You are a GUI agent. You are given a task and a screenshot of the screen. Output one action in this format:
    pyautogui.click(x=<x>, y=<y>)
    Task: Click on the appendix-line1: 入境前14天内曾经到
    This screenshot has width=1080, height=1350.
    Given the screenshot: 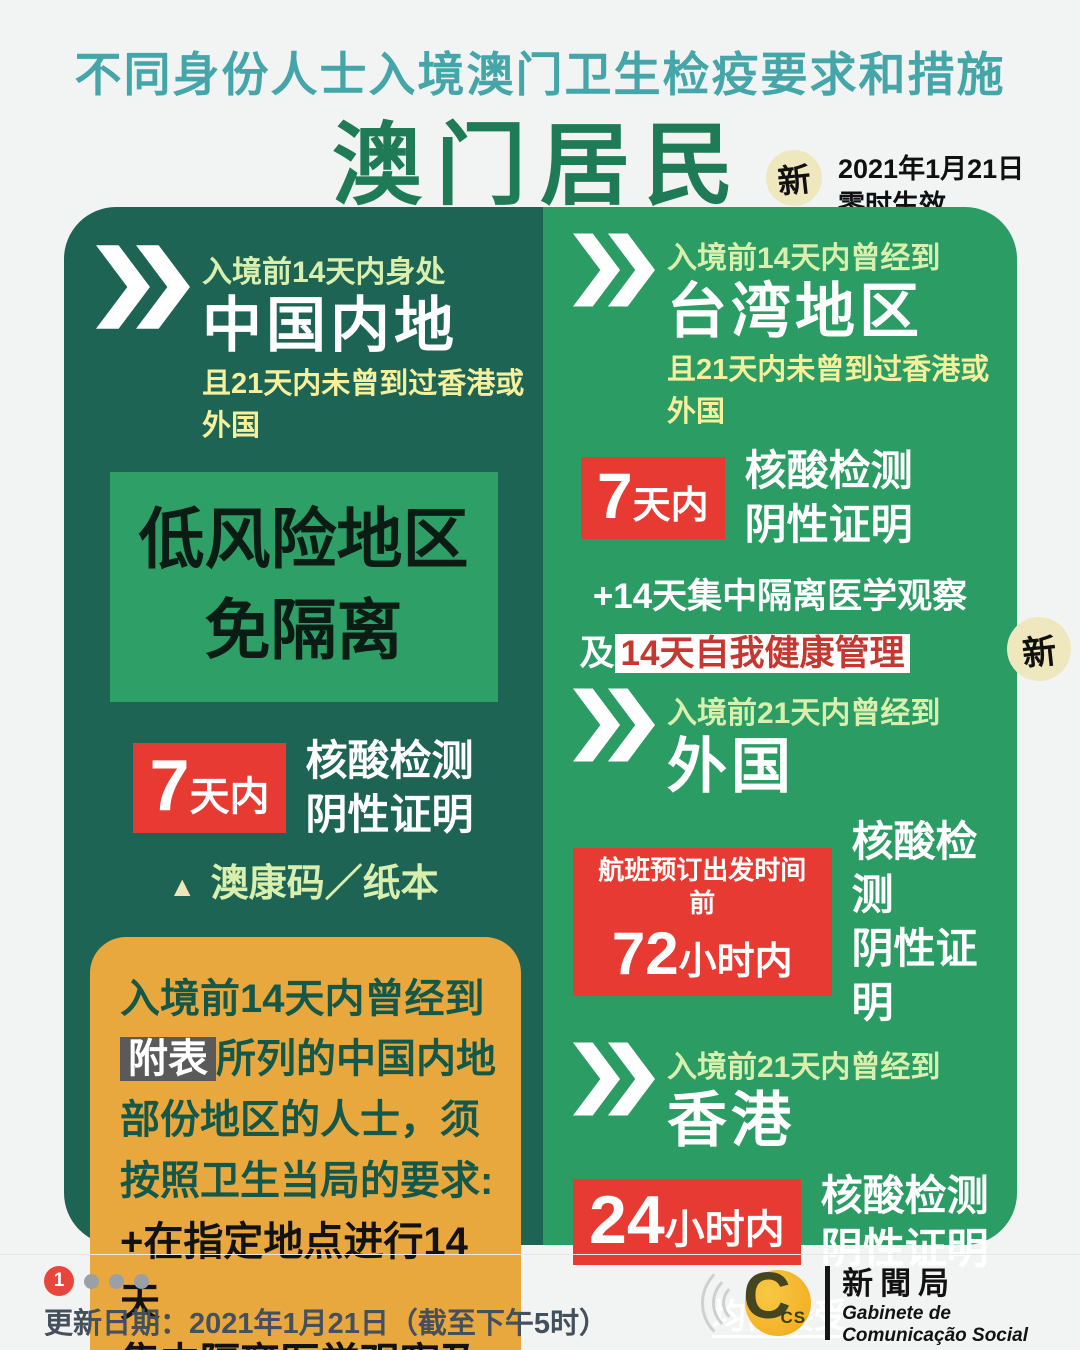 What is the action you would take?
    pyautogui.click(x=302, y=998)
    